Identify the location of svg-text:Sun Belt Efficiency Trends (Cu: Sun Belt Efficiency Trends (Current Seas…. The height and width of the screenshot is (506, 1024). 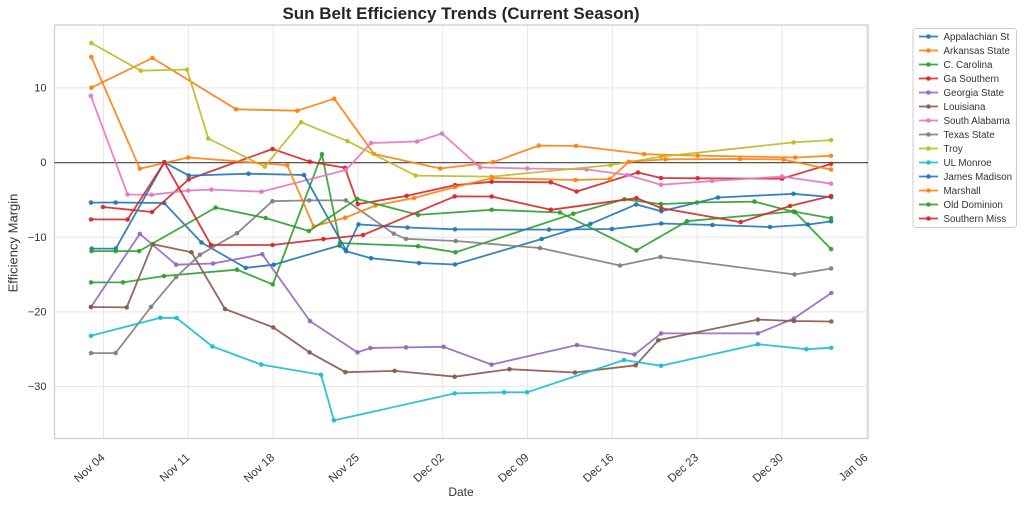
(460, 13).